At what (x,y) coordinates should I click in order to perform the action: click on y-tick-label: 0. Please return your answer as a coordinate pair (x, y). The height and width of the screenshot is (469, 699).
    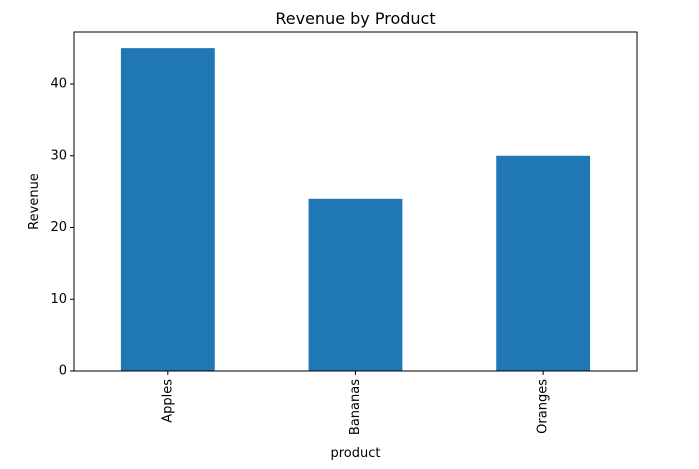
    Looking at the image, I should click on (63, 371).